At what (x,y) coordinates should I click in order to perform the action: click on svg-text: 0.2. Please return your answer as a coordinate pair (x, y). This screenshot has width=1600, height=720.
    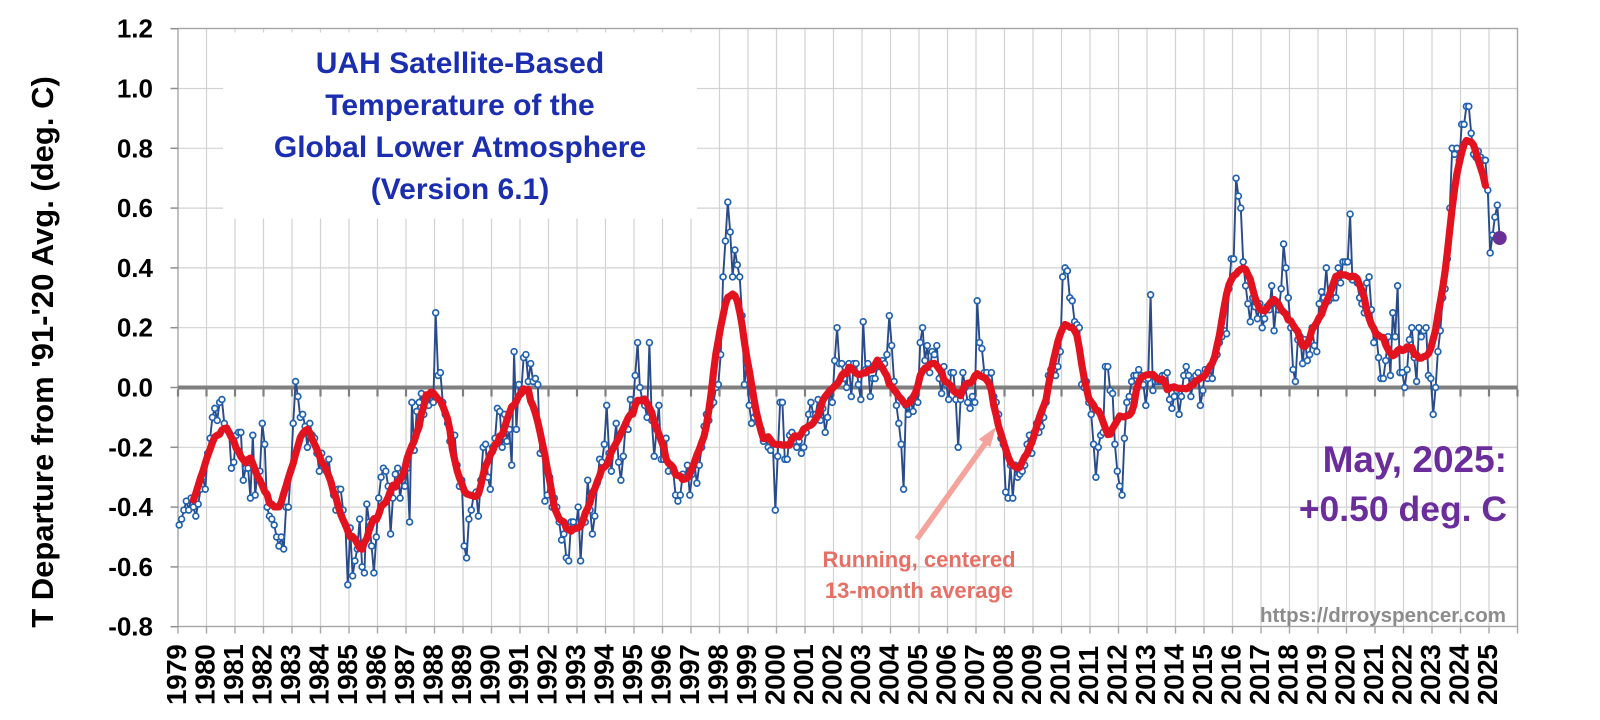
    Looking at the image, I should click on (135, 328).